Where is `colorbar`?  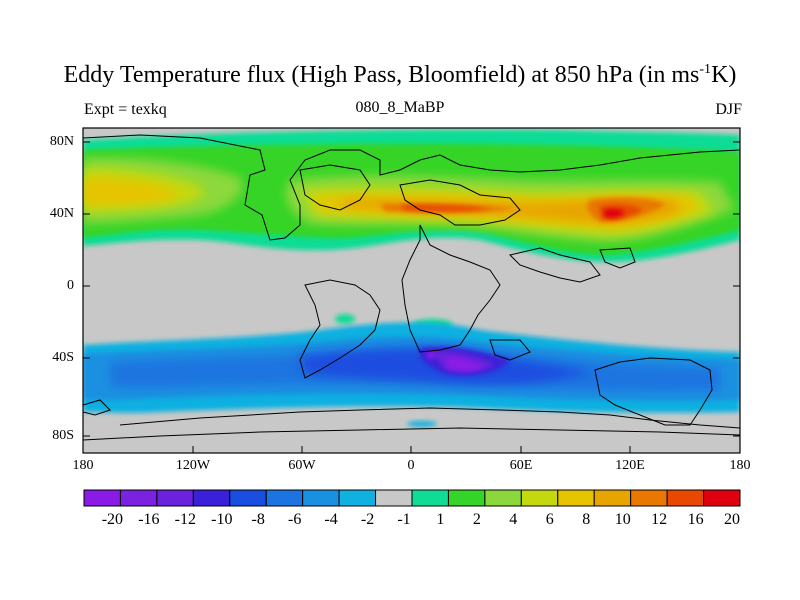
colorbar is located at coordinates (412, 498).